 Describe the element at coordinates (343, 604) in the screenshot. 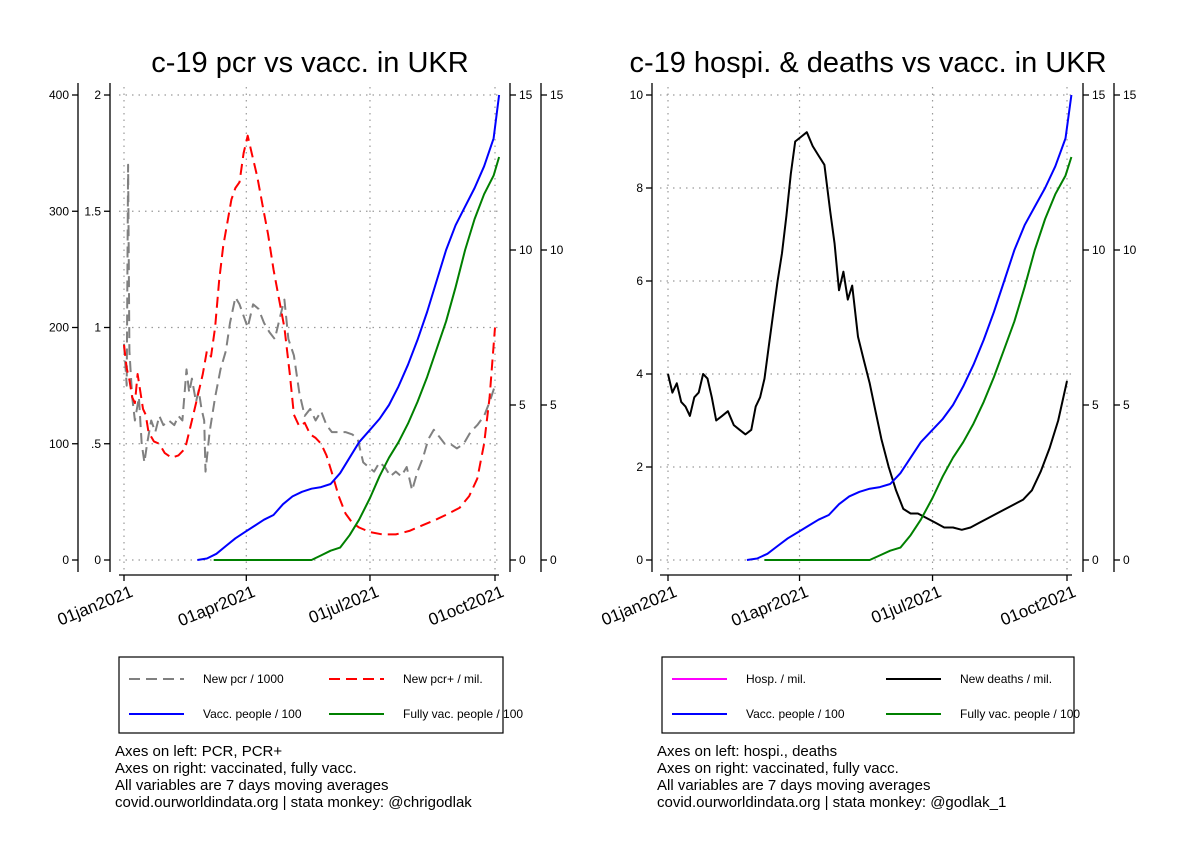

I see `chart1-tick-label-x: 01jul2021` at that location.